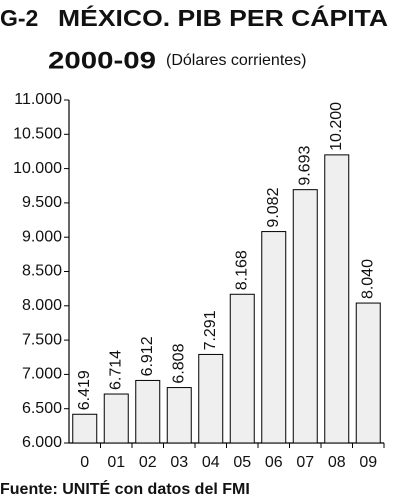 Image resolution: width=412 pixels, height=500 pixels. Describe the element at coordinates (273, 207) in the screenshot. I see `value-label: 9.082` at that location.